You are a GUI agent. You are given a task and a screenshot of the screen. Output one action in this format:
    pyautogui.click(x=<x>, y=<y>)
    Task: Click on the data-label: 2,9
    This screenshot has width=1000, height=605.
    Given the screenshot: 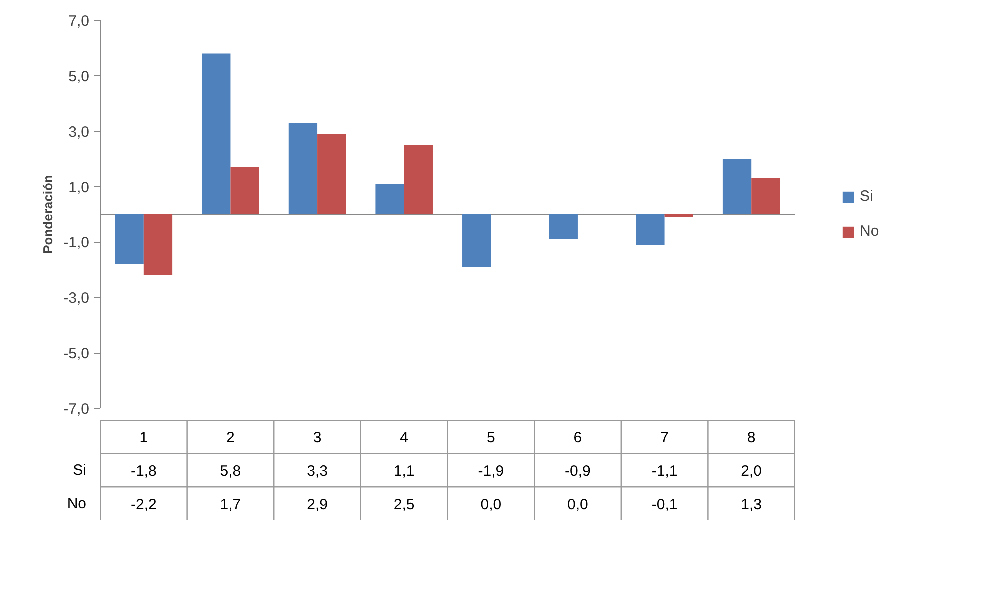 What is the action you would take?
    pyautogui.click(x=317, y=505)
    